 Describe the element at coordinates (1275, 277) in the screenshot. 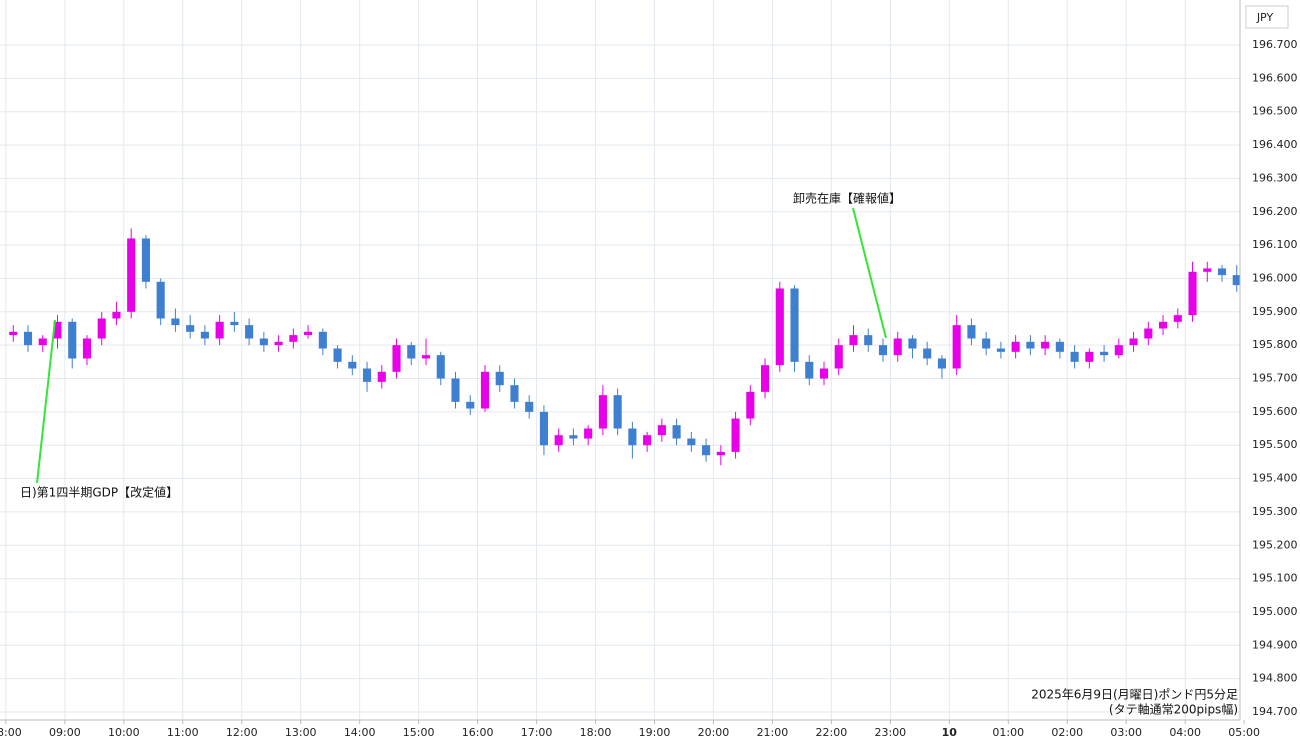

I see `y-tick-label: 196.000` at that location.